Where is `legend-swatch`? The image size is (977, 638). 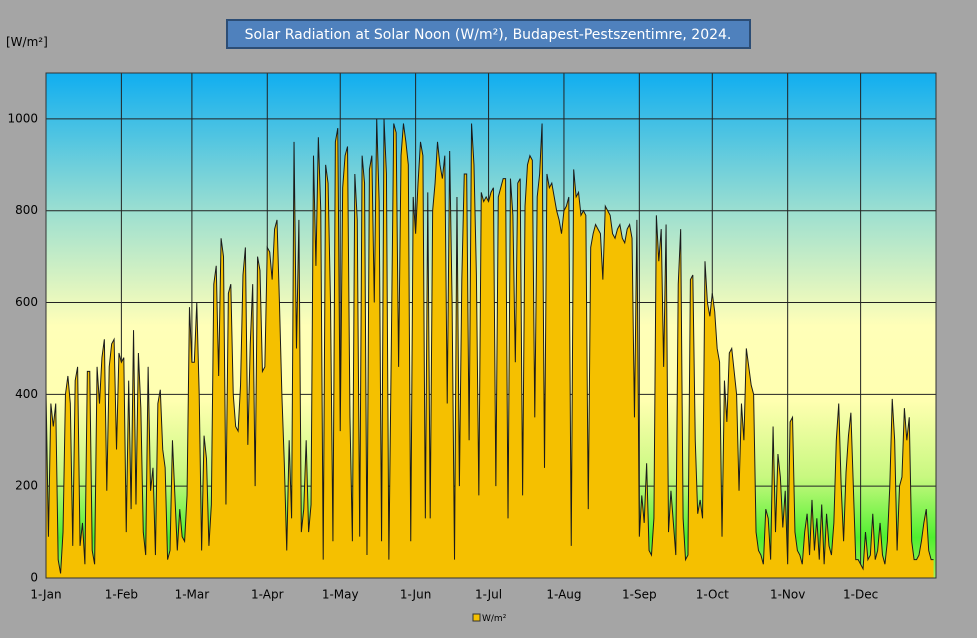 legend-swatch is located at coordinates (476, 617).